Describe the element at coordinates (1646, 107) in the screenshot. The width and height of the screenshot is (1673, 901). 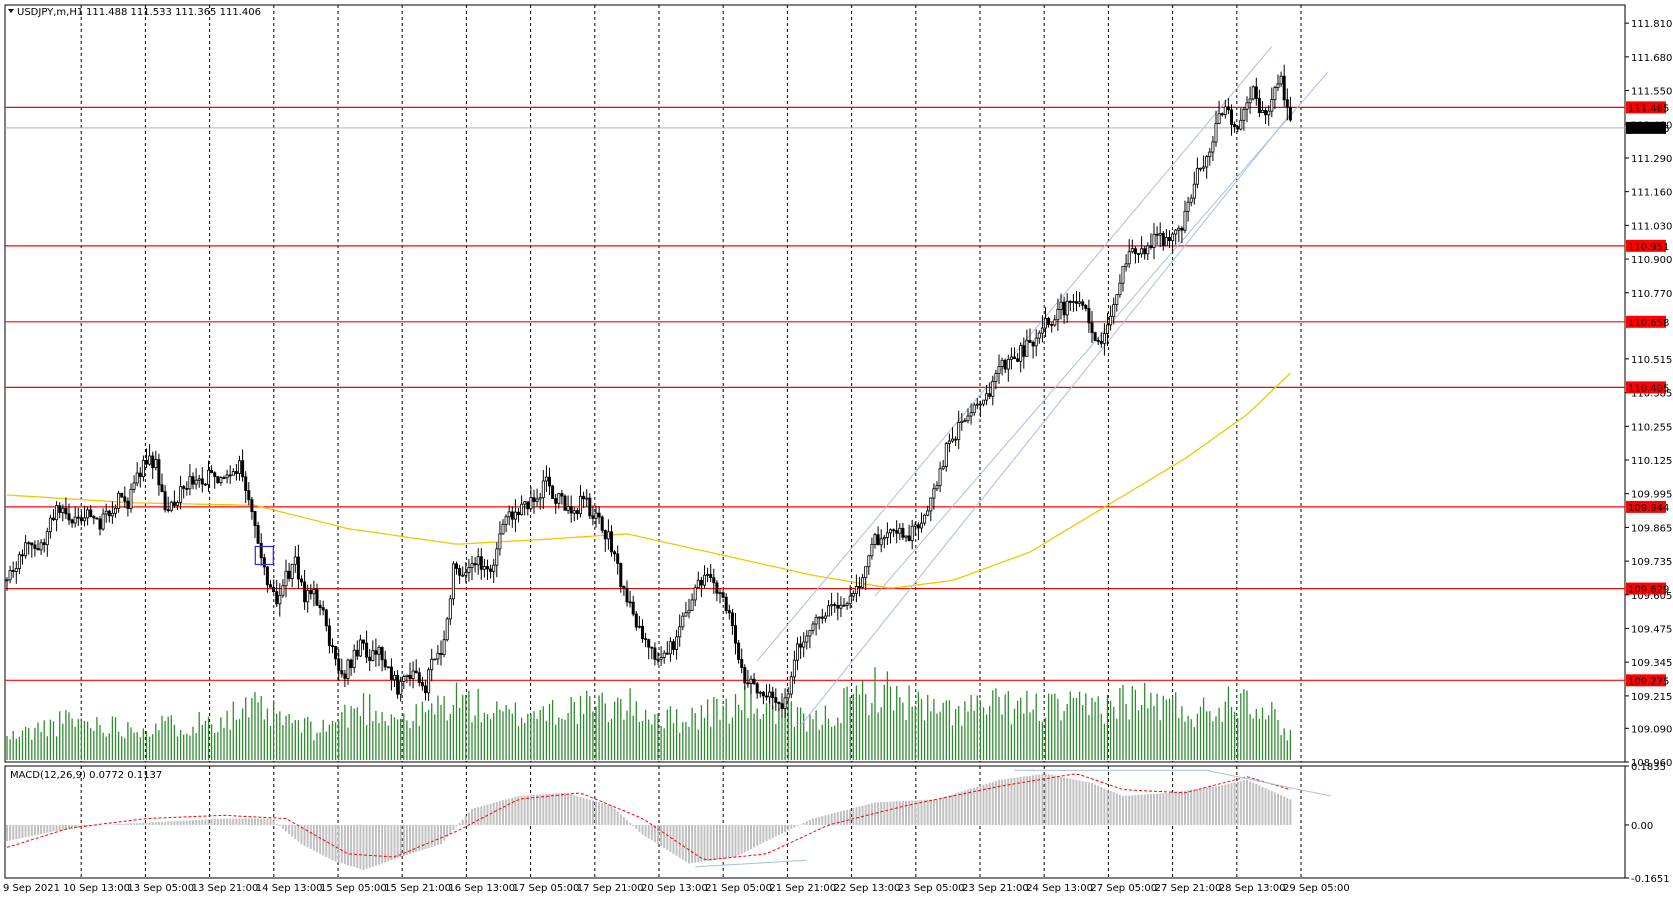
I see `level-label-box` at that location.